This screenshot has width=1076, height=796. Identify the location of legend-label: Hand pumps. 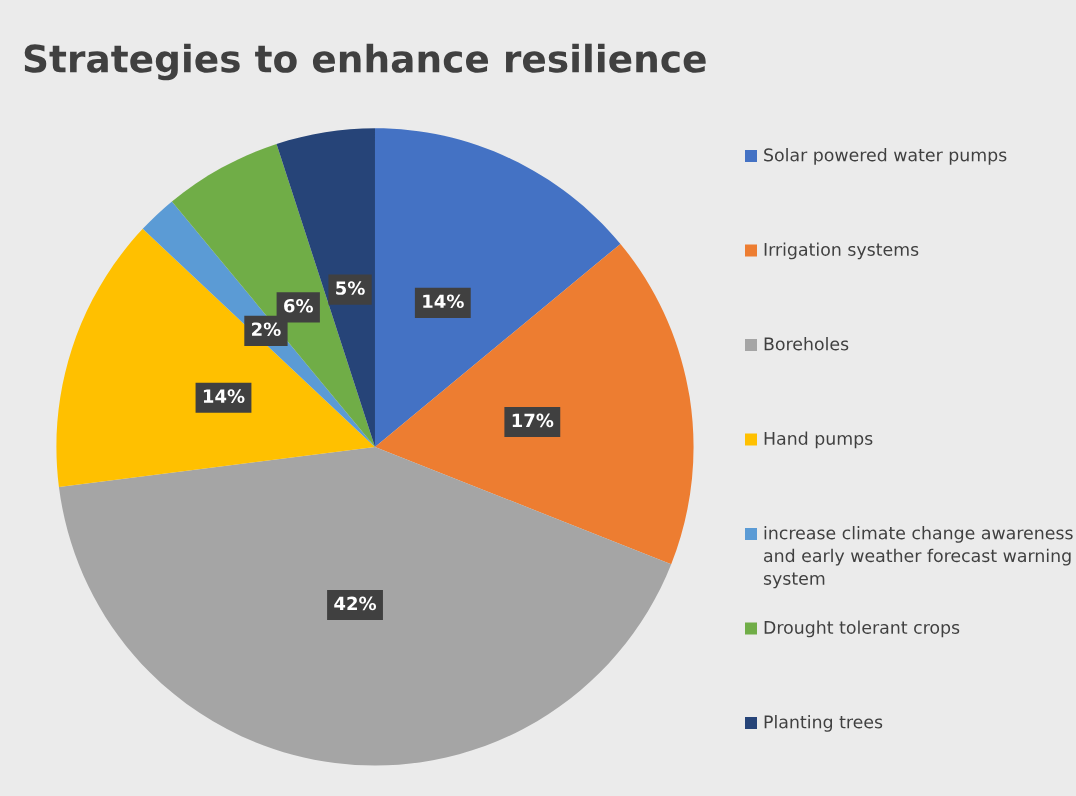
(818, 440).